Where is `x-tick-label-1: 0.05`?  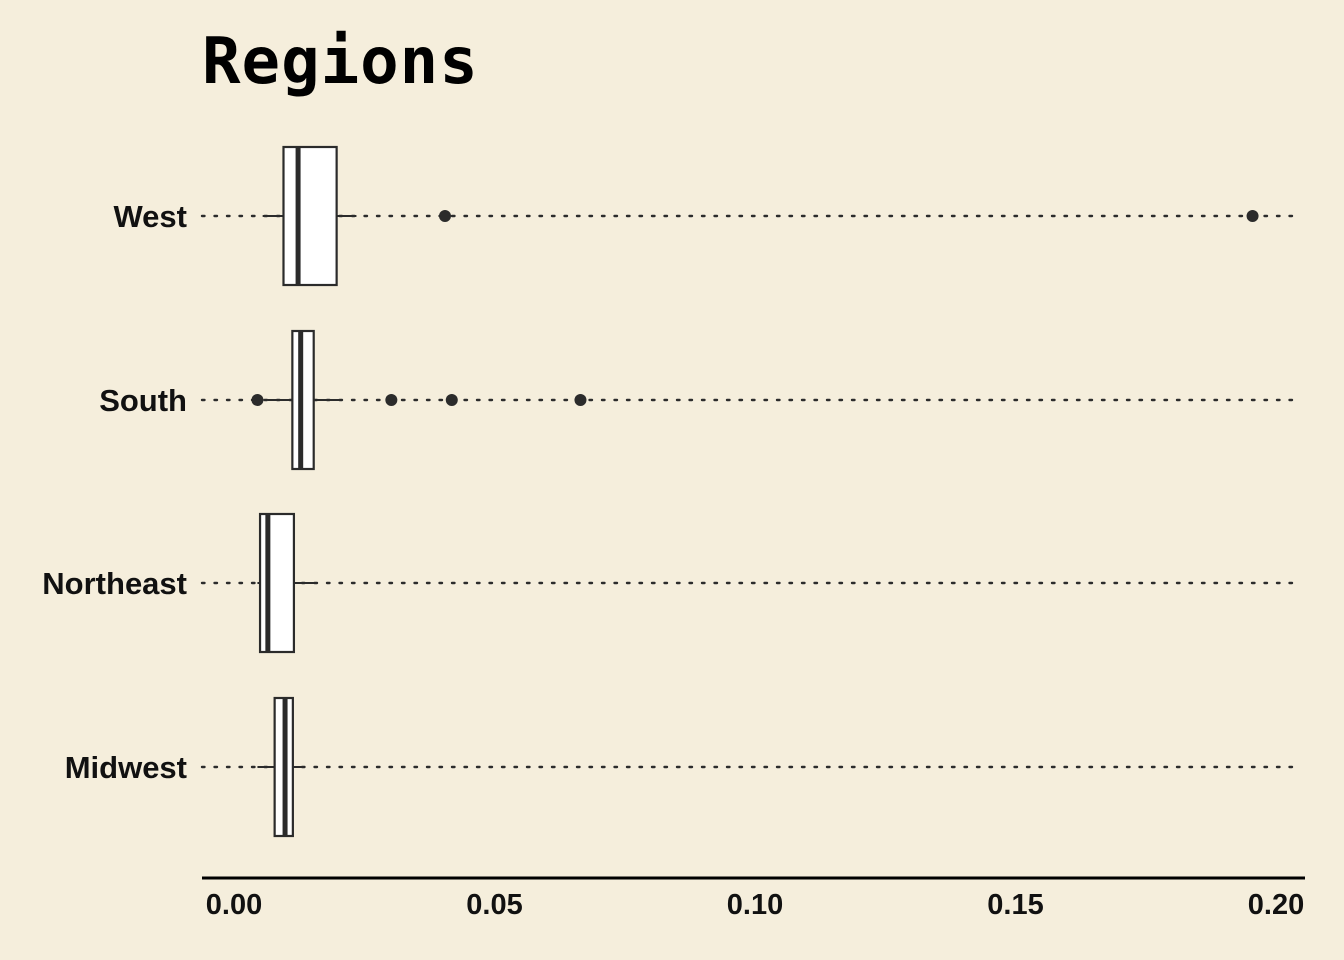
x-tick-label-1: 0.05 is located at coordinates (494, 905).